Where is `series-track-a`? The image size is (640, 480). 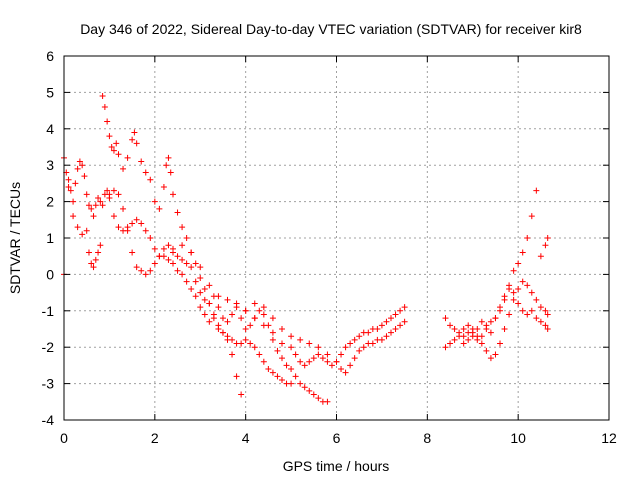 series-track-a is located at coordinates (153, 278).